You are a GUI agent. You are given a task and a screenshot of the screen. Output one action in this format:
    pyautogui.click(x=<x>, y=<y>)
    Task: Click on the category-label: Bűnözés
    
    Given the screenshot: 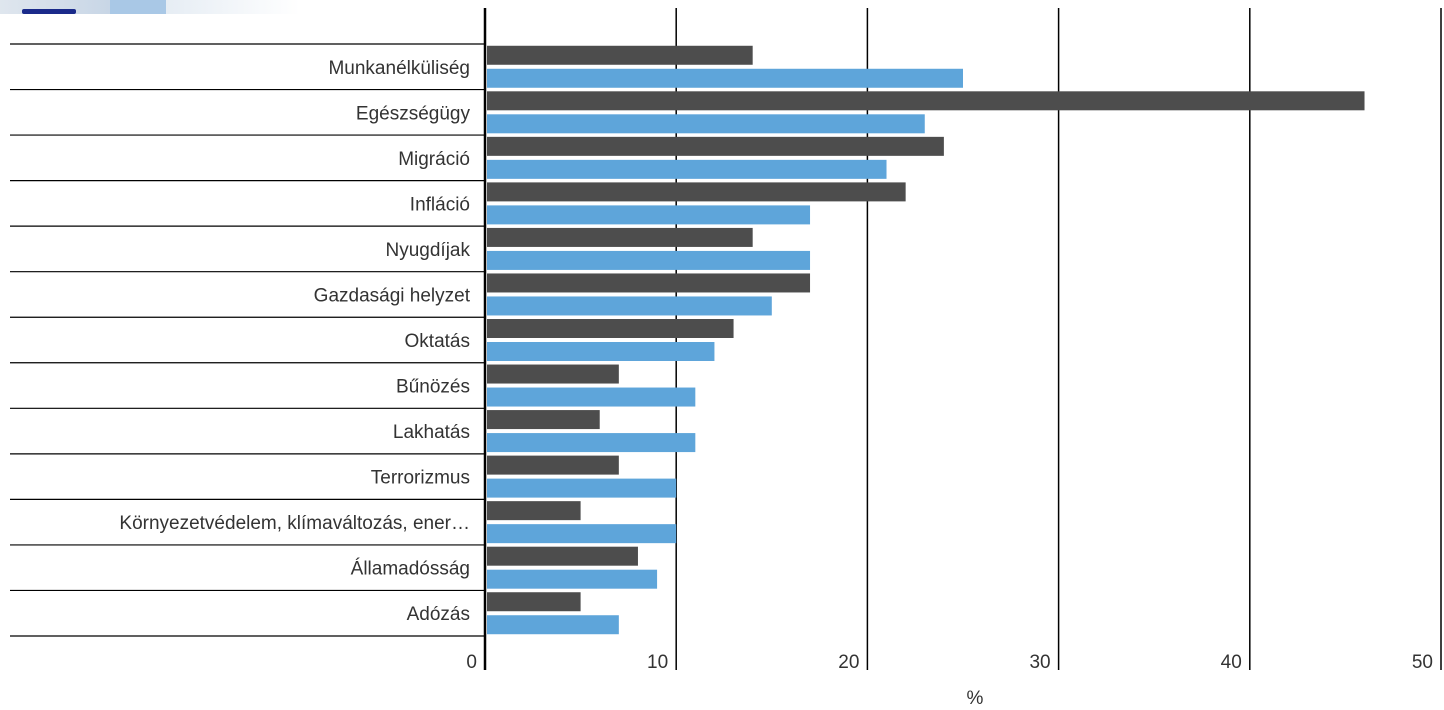 What is the action you would take?
    pyautogui.click(x=433, y=387)
    